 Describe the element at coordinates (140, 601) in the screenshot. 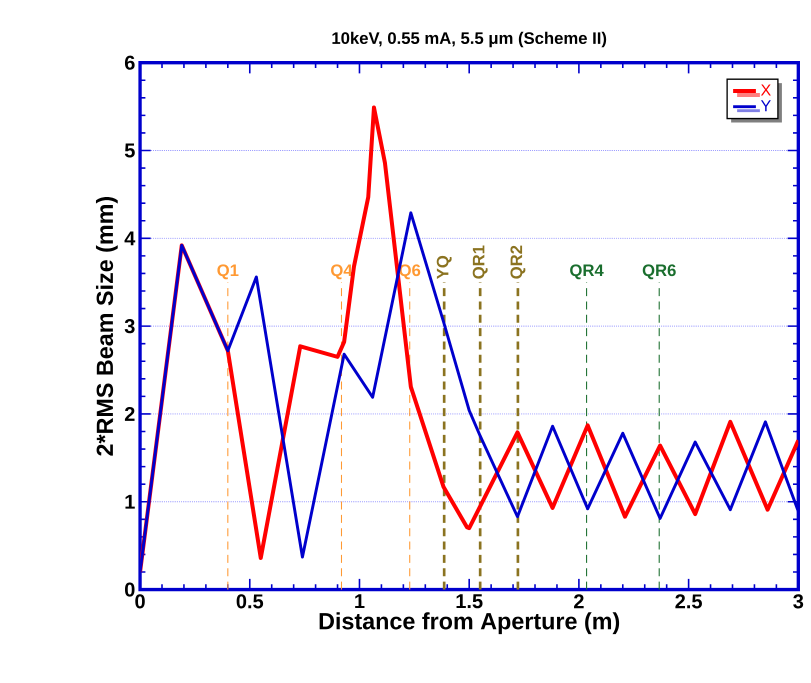

I see `x-tick-label: 0` at that location.